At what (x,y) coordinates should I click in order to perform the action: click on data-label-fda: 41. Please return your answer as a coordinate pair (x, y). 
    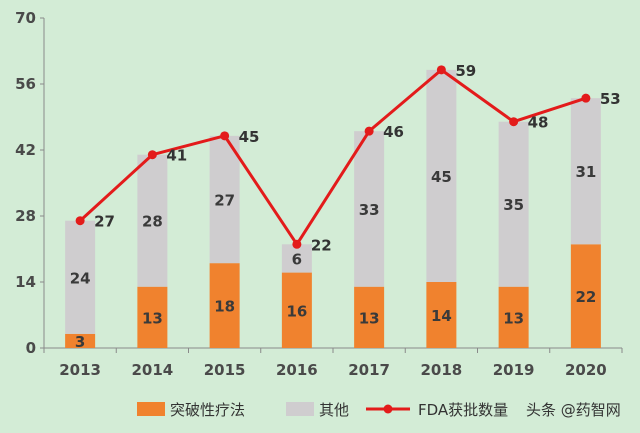
    Looking at the image, I should click on (176, 156).